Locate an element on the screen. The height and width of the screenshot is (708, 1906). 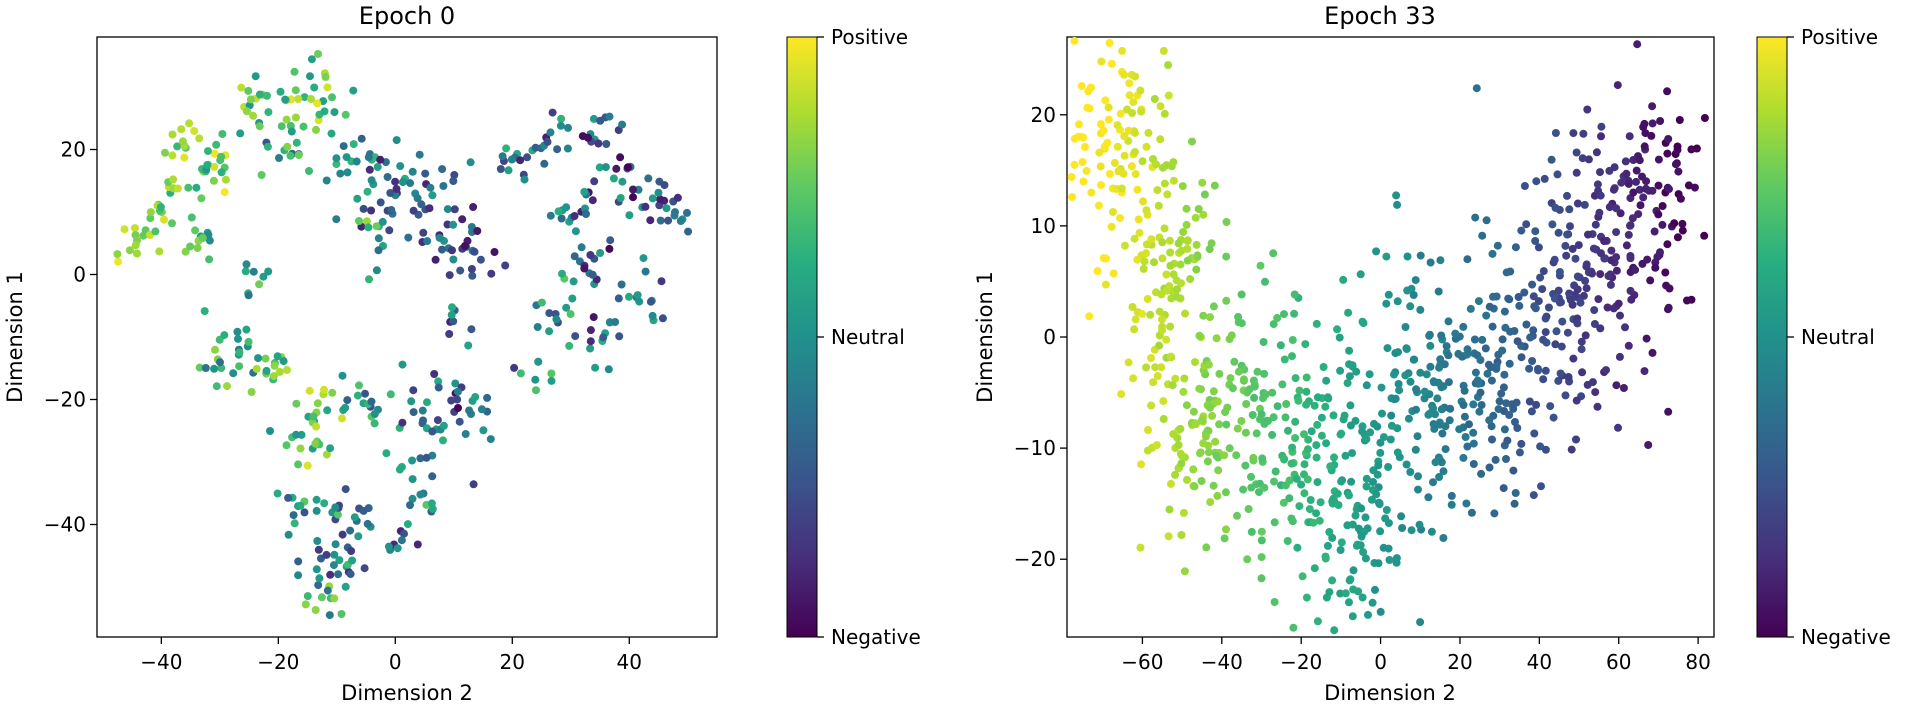
svg-text: 20 is located at coordinates (1459, 662).